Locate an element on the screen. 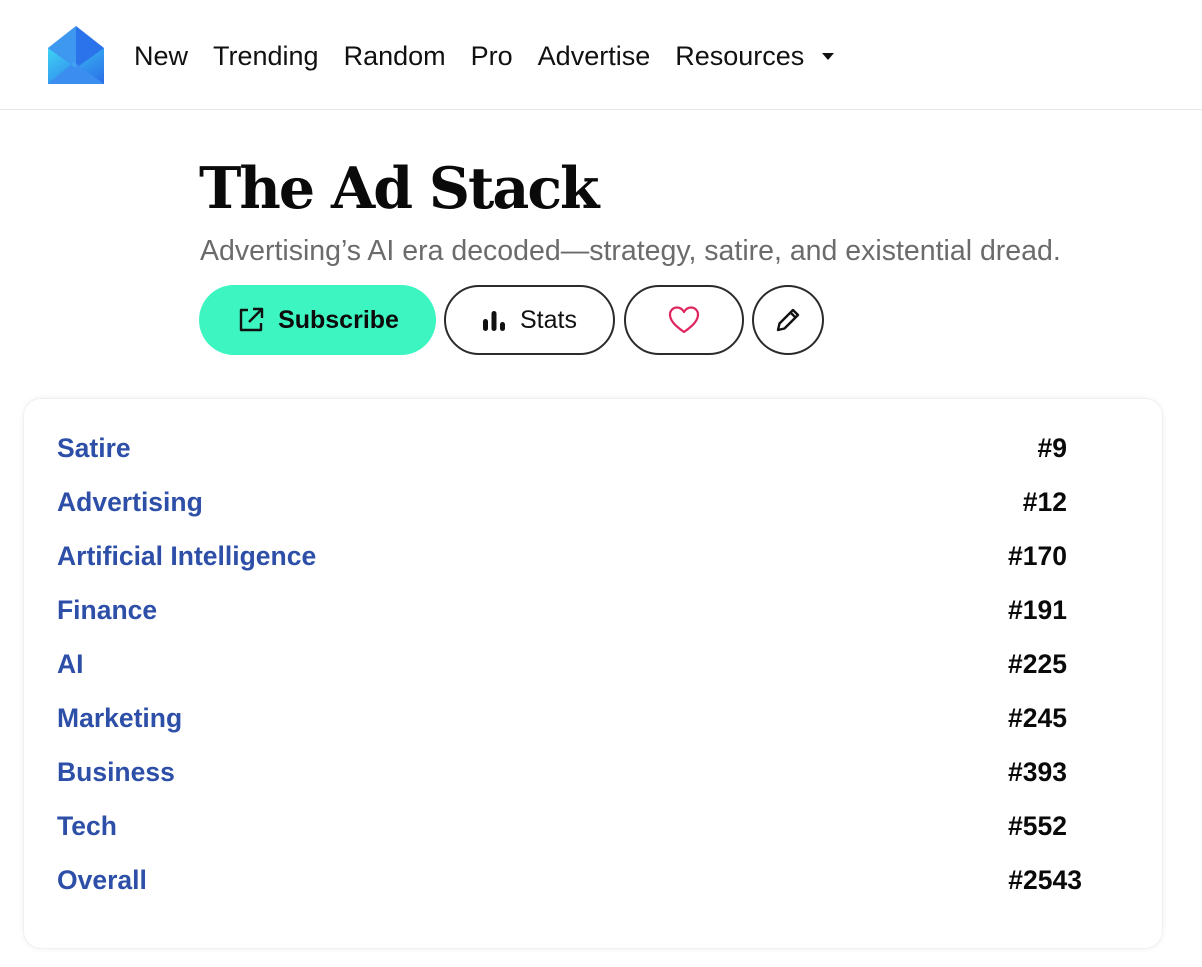  bar-chart-icon is located at coordinates (494, 321).